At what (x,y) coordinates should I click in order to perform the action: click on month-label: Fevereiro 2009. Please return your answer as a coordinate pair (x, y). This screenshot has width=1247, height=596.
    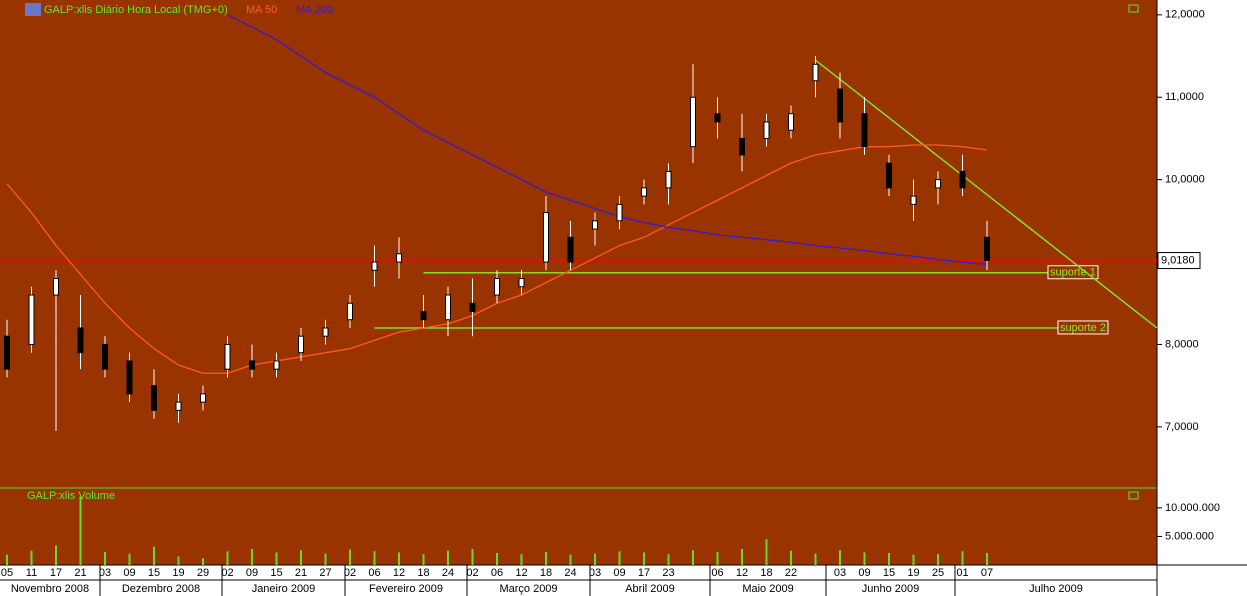
    Looking at the image, I should click on (406, 589).